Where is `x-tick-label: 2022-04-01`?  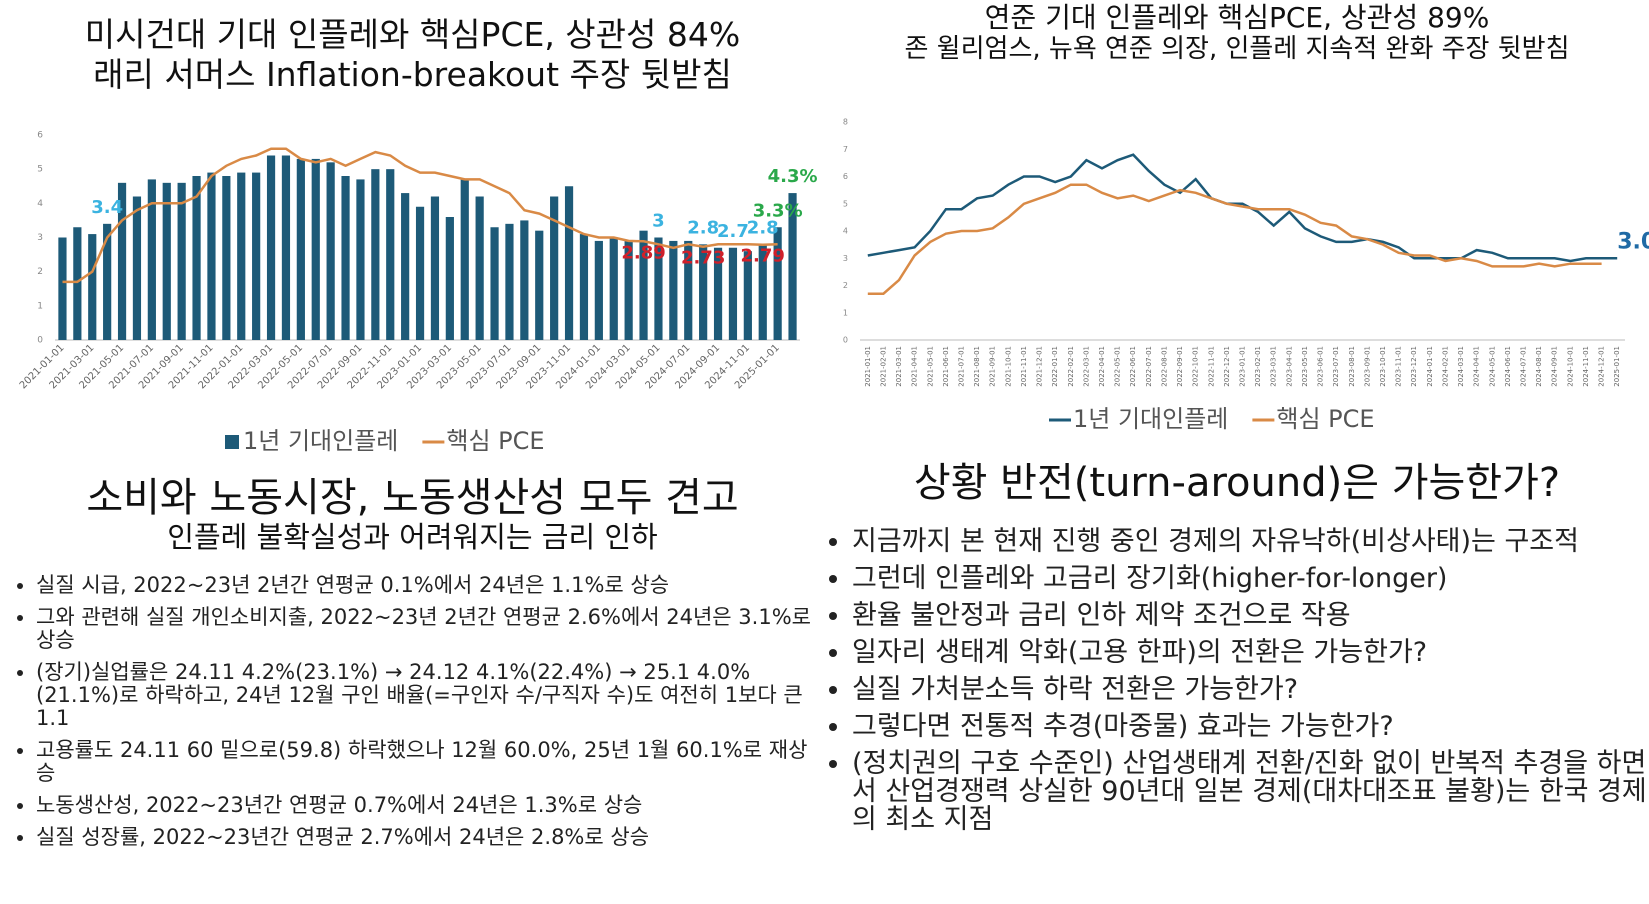
x-tick-label: 2022-04-01 is located at coordinates (1102, 366).